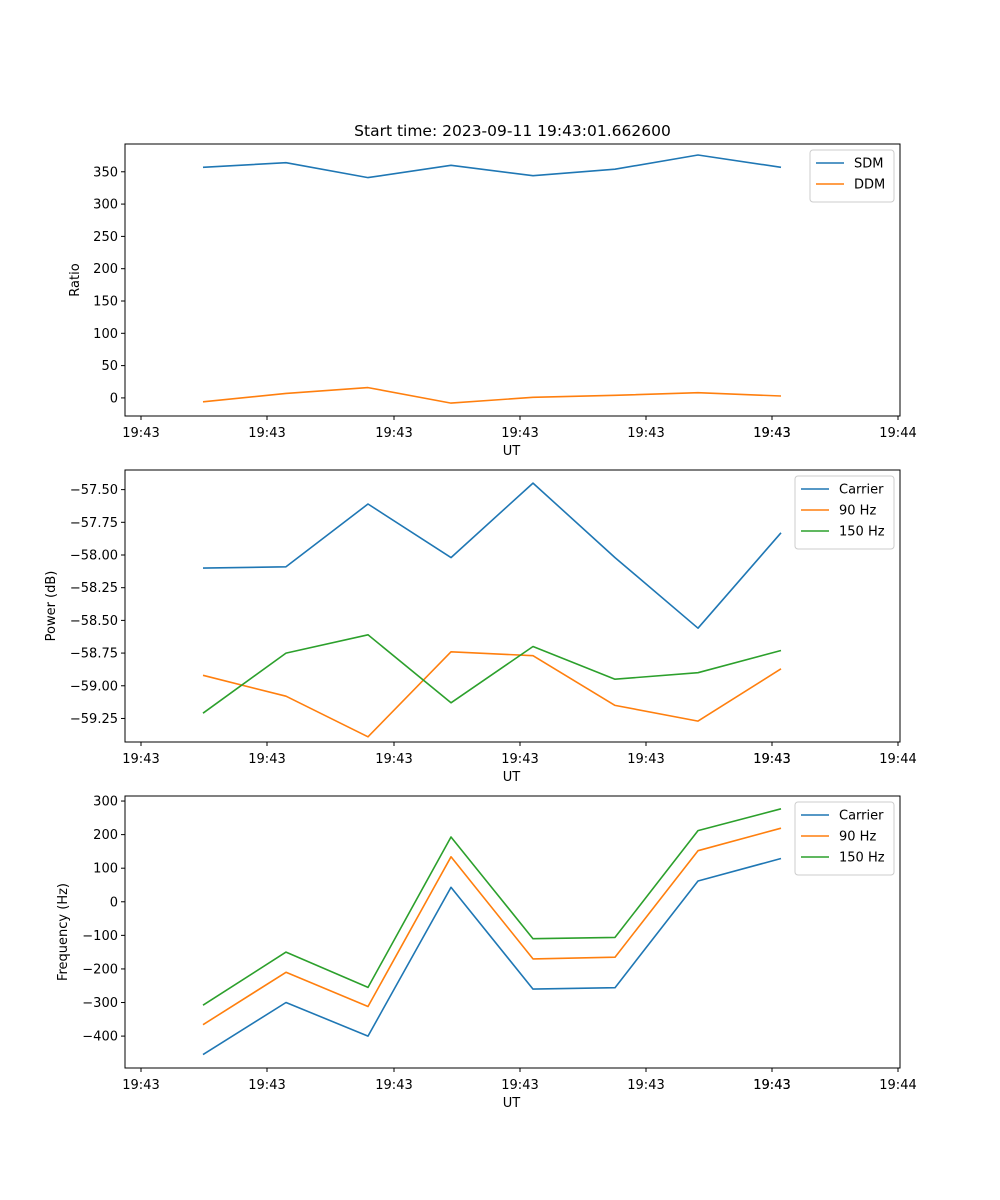 The height and width of the screenshot is (1200, 1000). I want to click on y-tick-label: −400, so click(100, 1037).